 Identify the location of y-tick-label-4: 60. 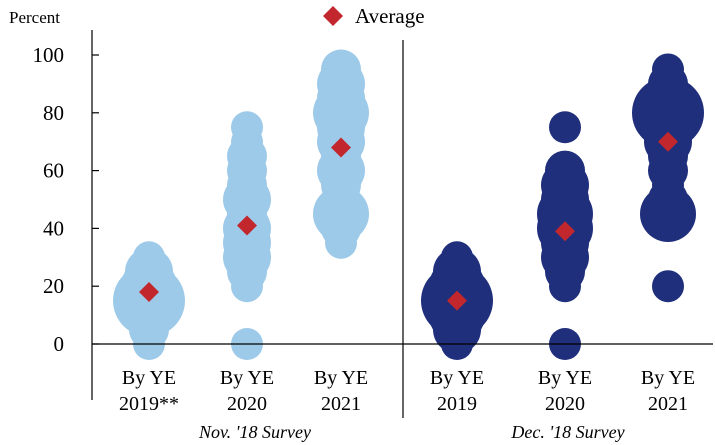
(53, 171).